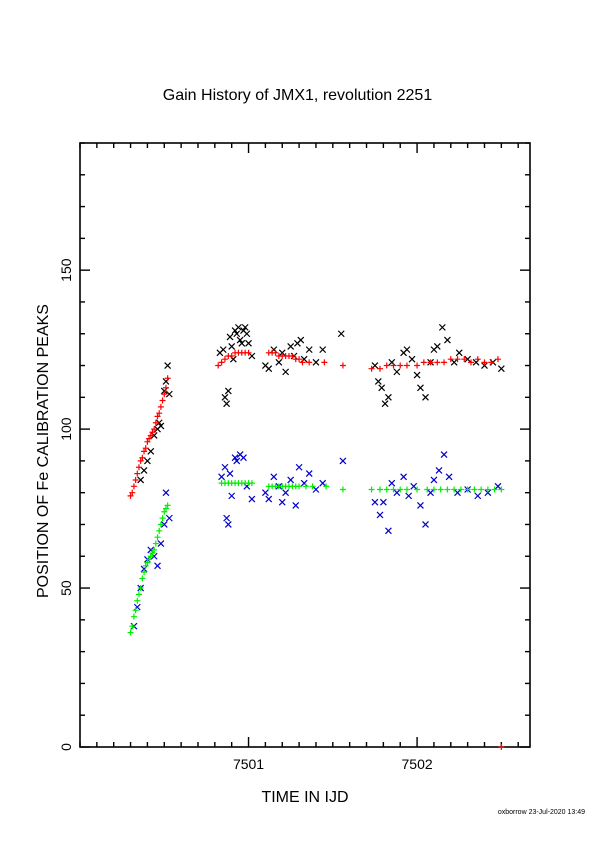 This screenshot has width=595, height=842. I want to click on x-axis-label: TIME IN IJD, so click(305, 797).